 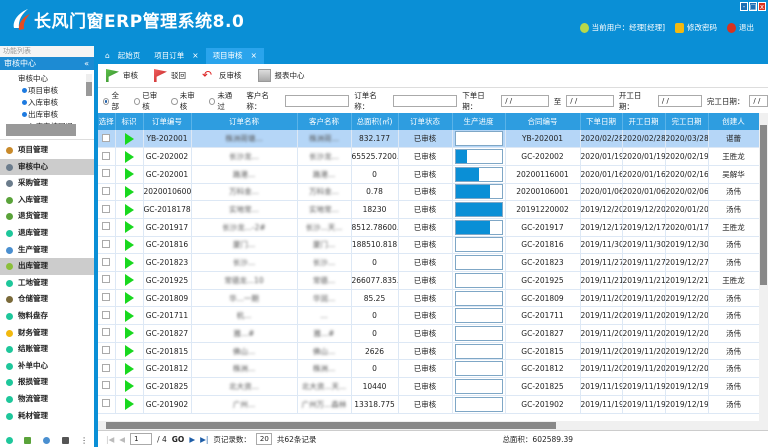 What do you see at coordinates (47, 183) in the screenshot?
I see `sidebar-item: 采购管理` at bounding box center [47, 183].